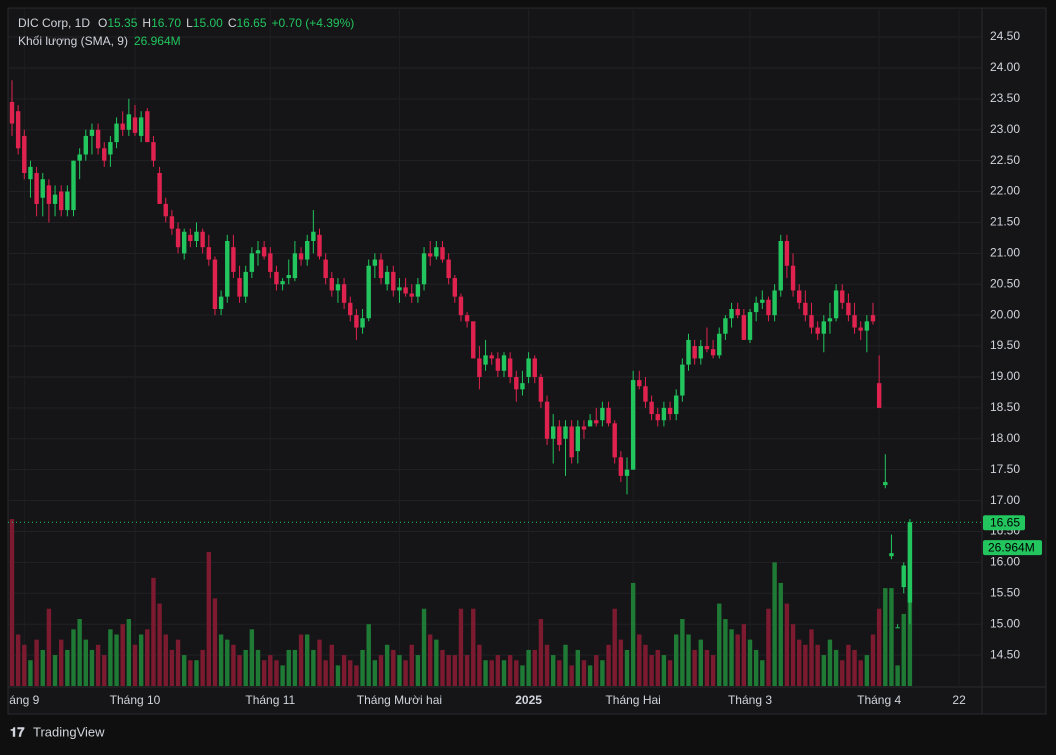  I want to click on last-price-label: 16.65, so click(1005, 522).